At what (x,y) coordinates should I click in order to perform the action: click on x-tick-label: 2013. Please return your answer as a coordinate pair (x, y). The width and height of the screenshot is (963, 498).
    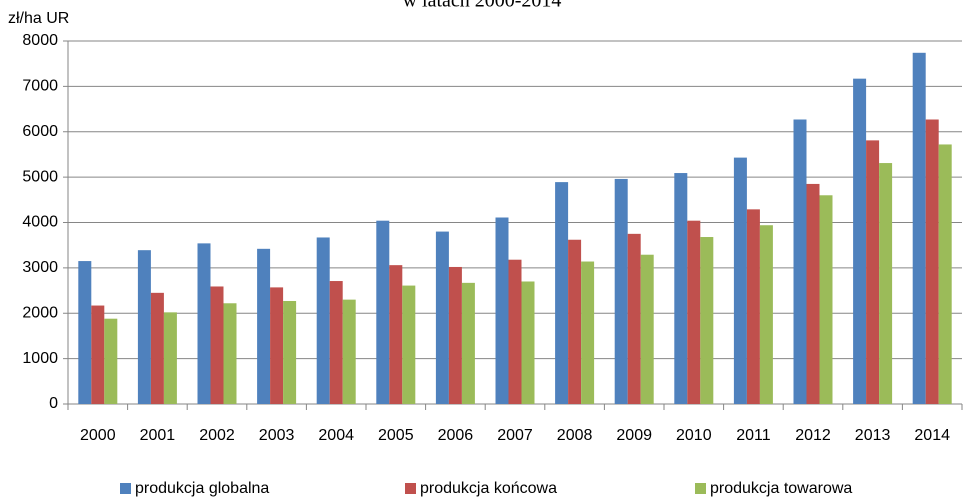
    Looking at the image, I should click on (873, 435).